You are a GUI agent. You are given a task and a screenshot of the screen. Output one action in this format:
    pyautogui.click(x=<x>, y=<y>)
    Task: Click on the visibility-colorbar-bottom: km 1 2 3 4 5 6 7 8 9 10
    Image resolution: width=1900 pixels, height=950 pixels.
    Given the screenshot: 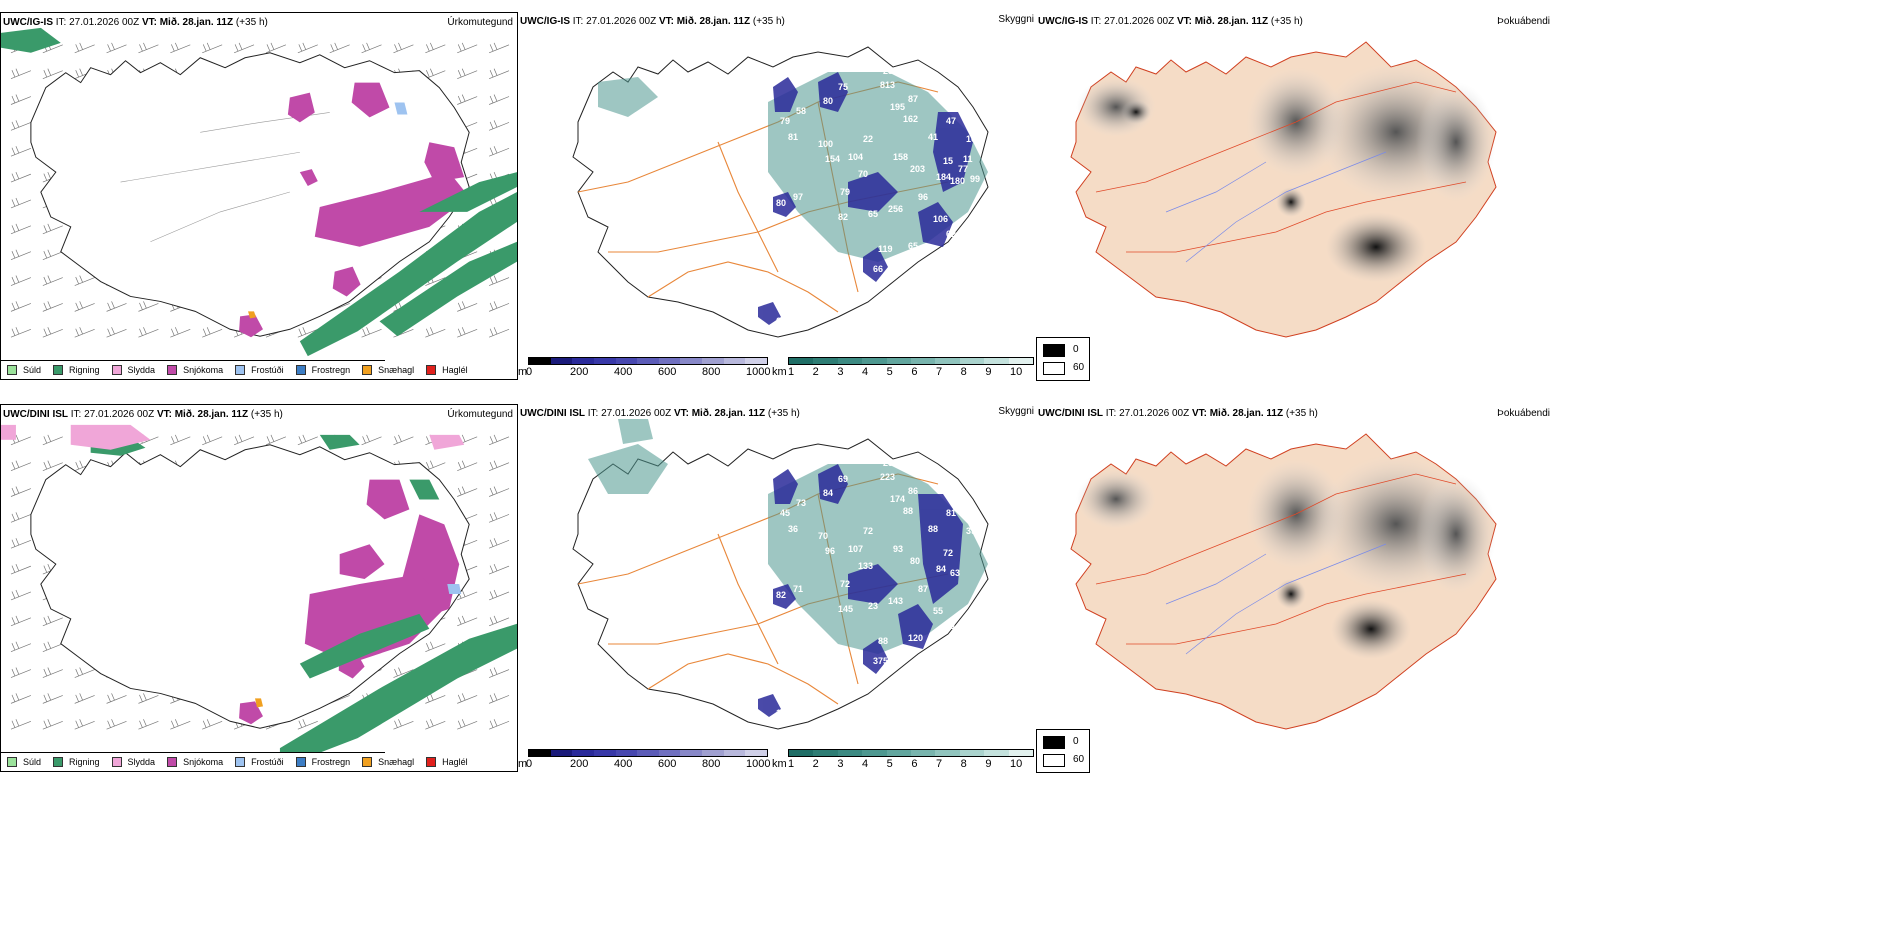 What is the action you would take?
    pyautogui.click(x=903, y=760)
    